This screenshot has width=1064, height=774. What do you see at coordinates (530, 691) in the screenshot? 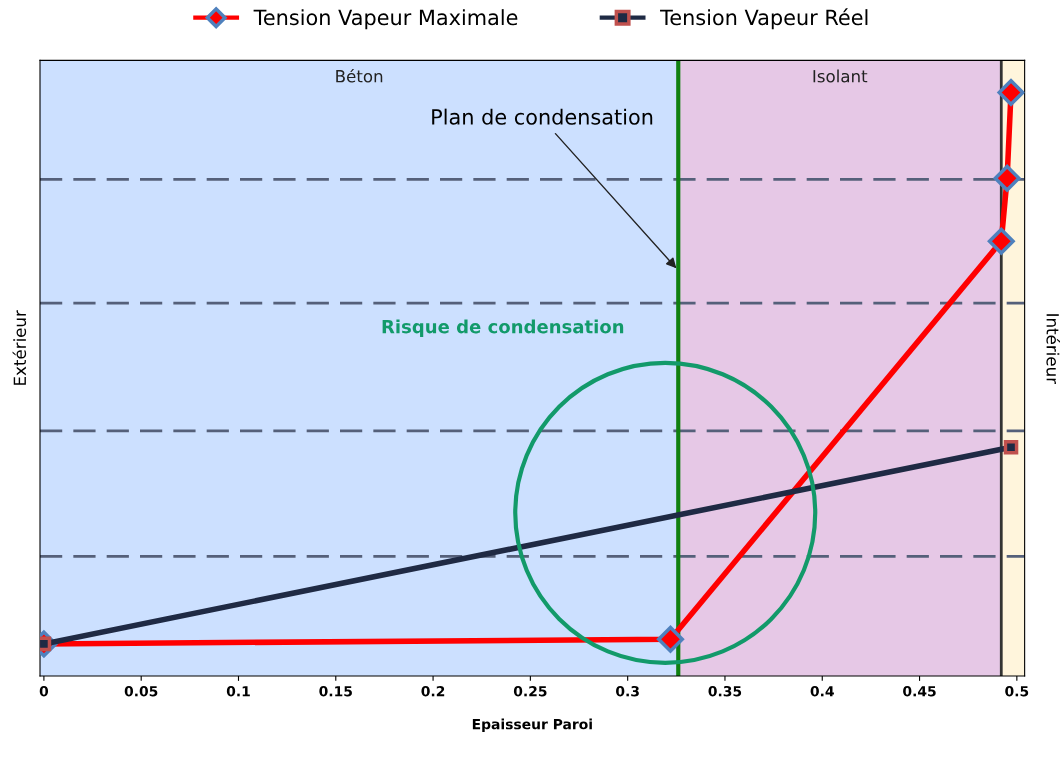
I see `x-tick-label: 0.25` at bounding box center [530, 691].